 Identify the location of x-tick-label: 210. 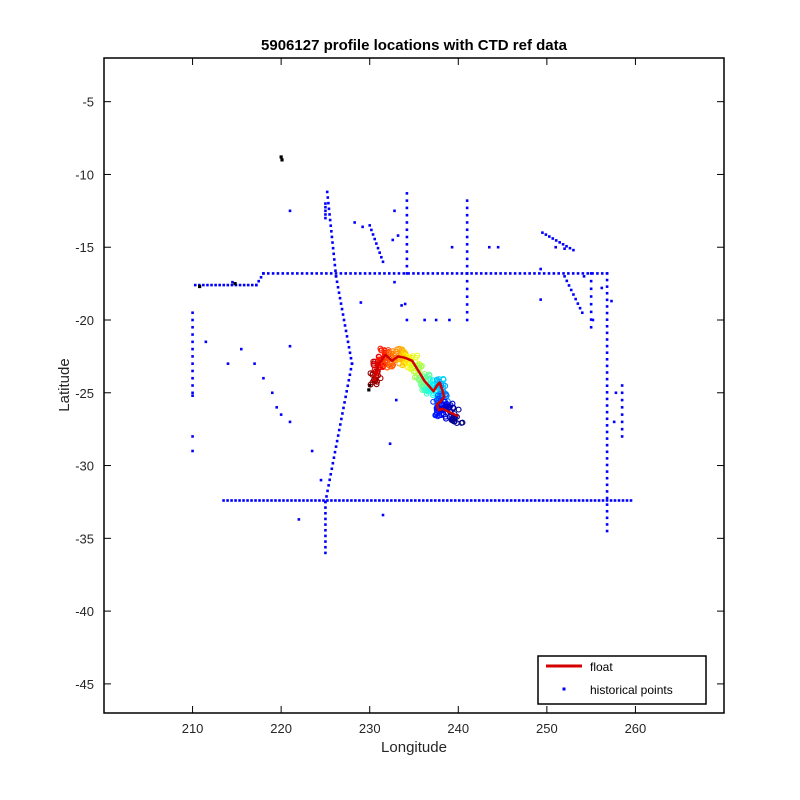
(193, 728).